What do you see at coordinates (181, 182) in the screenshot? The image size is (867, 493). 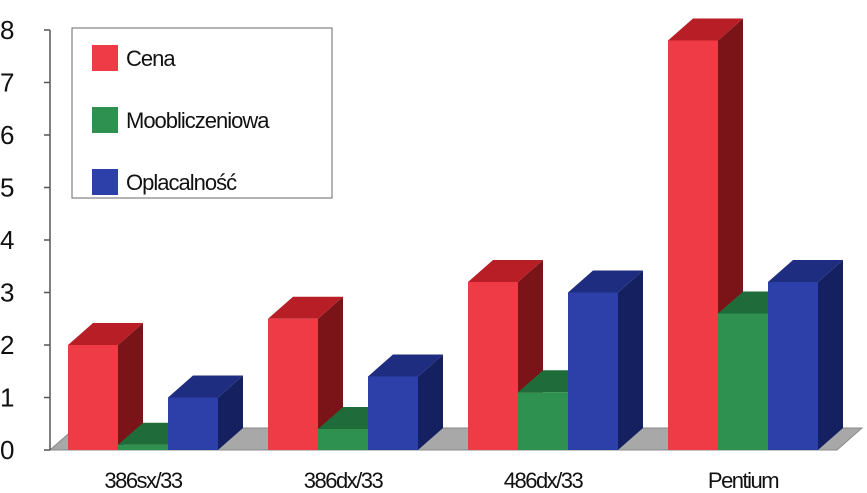 I see `legend-label: Oplacalność` at bounding box center [181, 182].